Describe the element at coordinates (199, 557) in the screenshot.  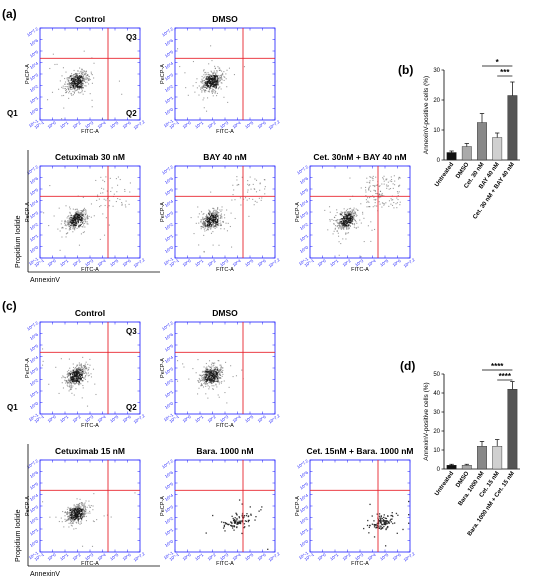
I see `flow-x-tick-label: 10^1` at that location.